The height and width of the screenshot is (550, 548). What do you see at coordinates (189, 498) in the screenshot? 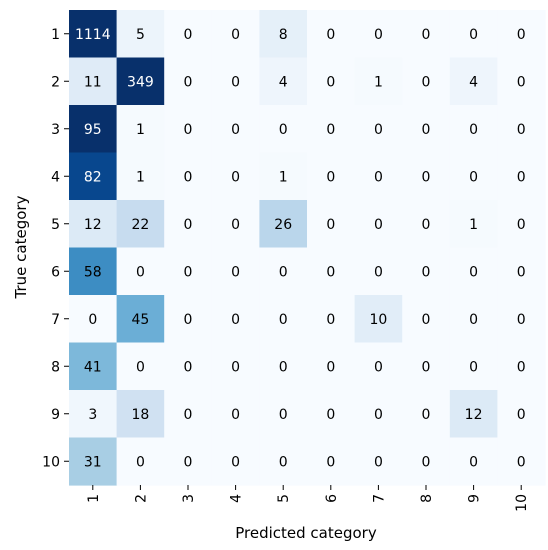
I see `x-tick-label-3: 3` at bounding box center [189, 498].